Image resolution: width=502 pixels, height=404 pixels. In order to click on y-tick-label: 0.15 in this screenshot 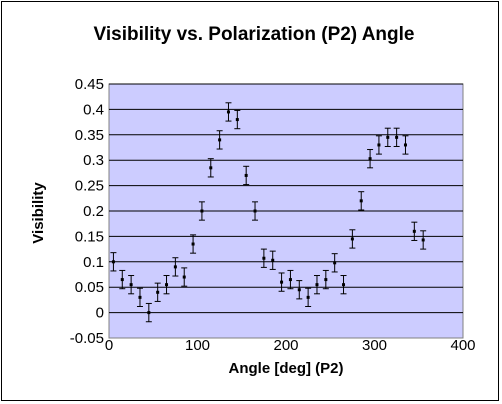, I will do `click(89, 236)`.